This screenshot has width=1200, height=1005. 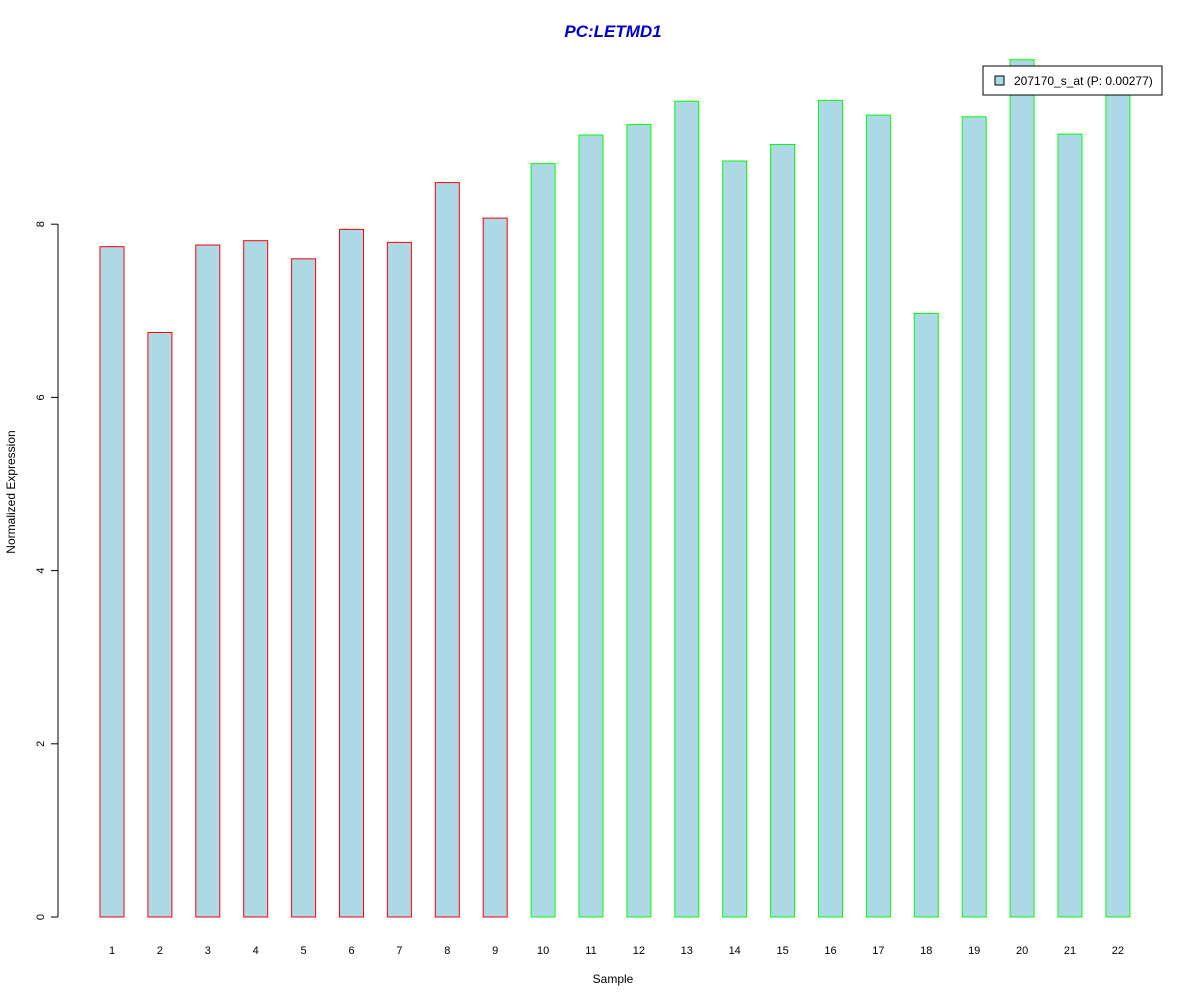 What do you see at coordinates (11, 491) in the screenshot?
I see `y-axis-label: Normalized Expression` at bounding box center [11, 491].